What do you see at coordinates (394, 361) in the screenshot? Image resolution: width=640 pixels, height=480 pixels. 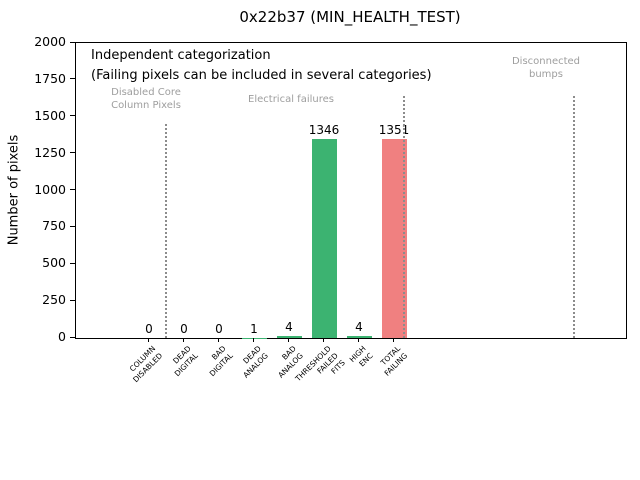 I see `x-tick-label: TOTAL FAILING` at bounding box center [394, 361].